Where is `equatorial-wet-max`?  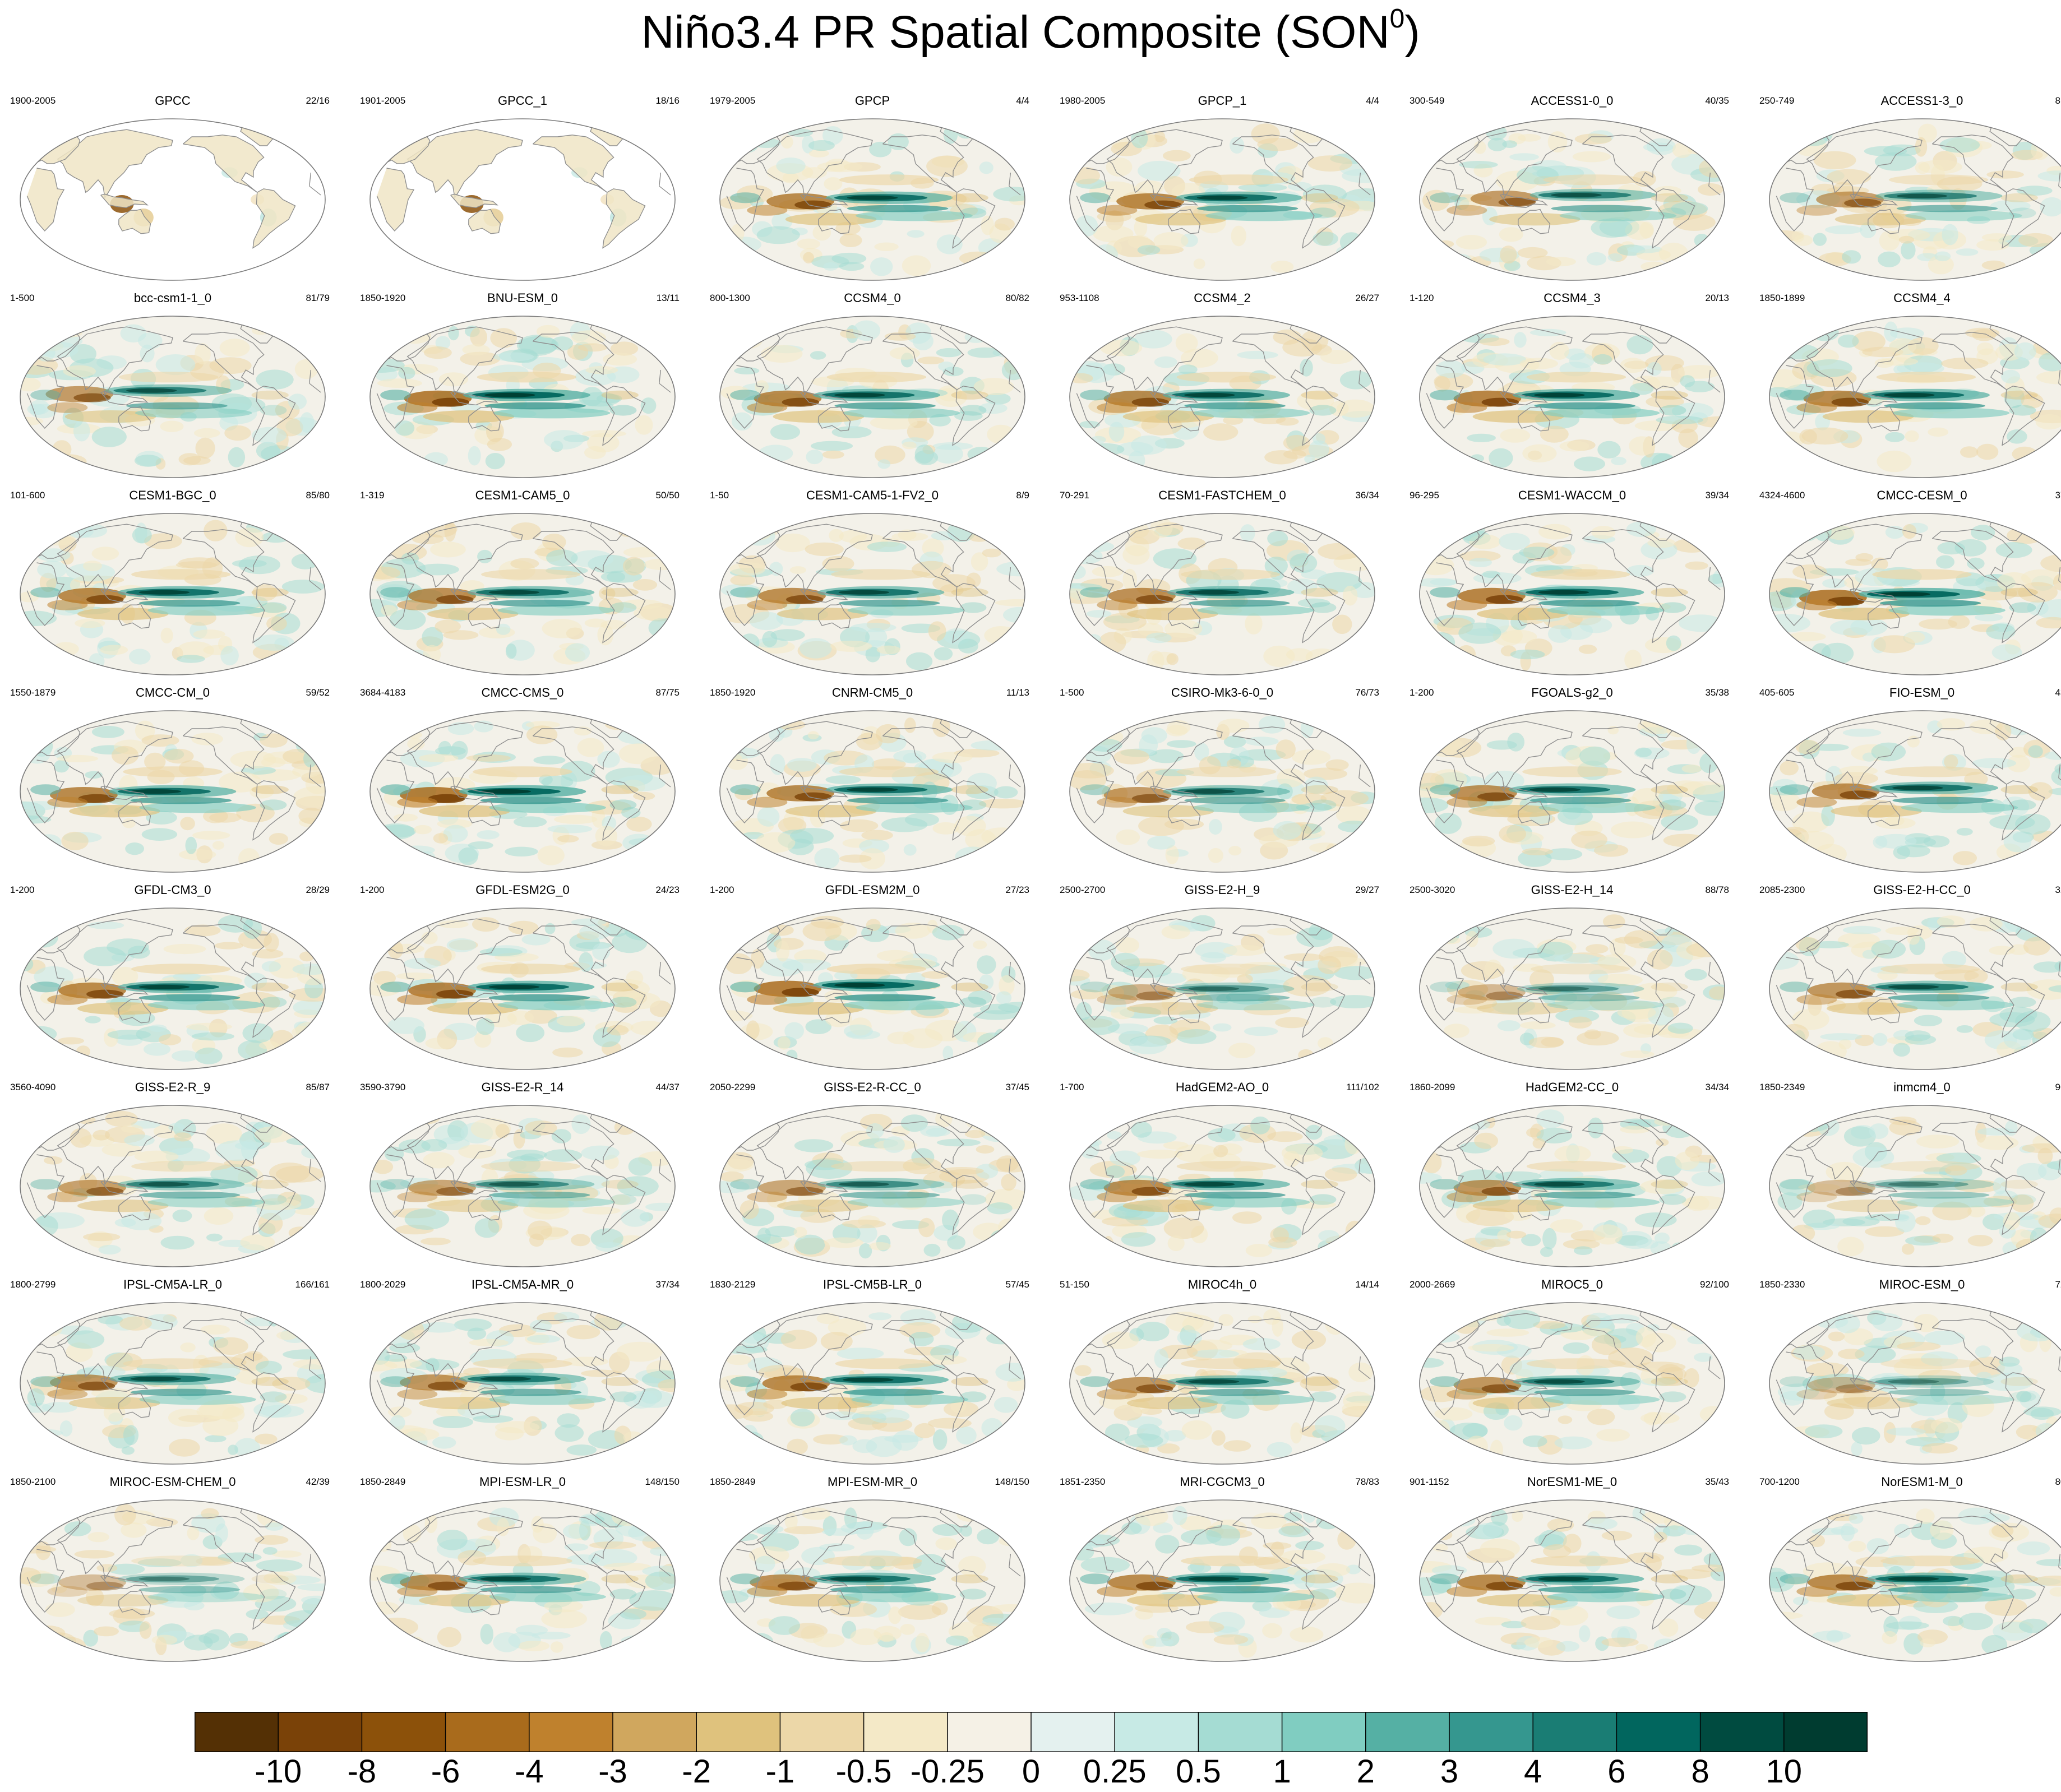
equatorial-wet-max is located at coordinates (1905, 594).